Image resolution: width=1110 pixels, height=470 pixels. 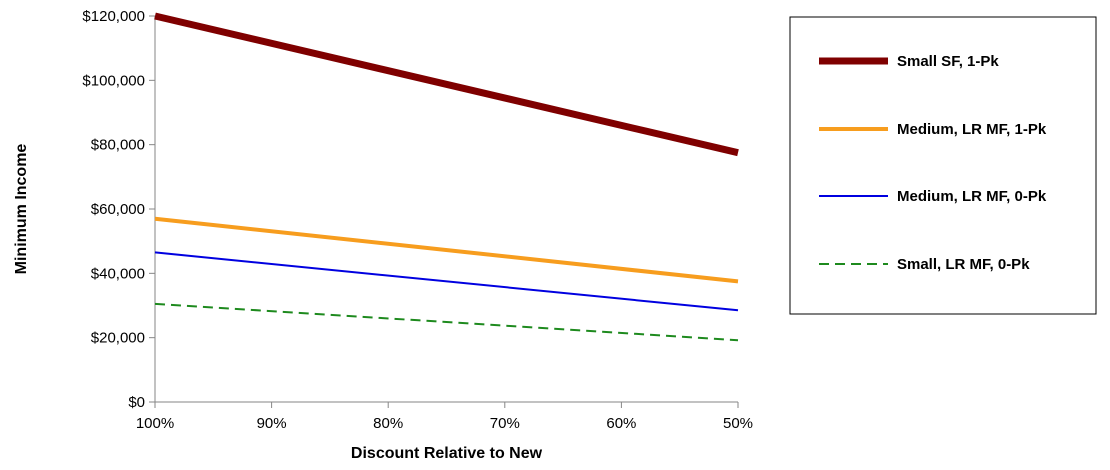 I want to click on x-tick-label: 60%, so click(x=621, y=423).